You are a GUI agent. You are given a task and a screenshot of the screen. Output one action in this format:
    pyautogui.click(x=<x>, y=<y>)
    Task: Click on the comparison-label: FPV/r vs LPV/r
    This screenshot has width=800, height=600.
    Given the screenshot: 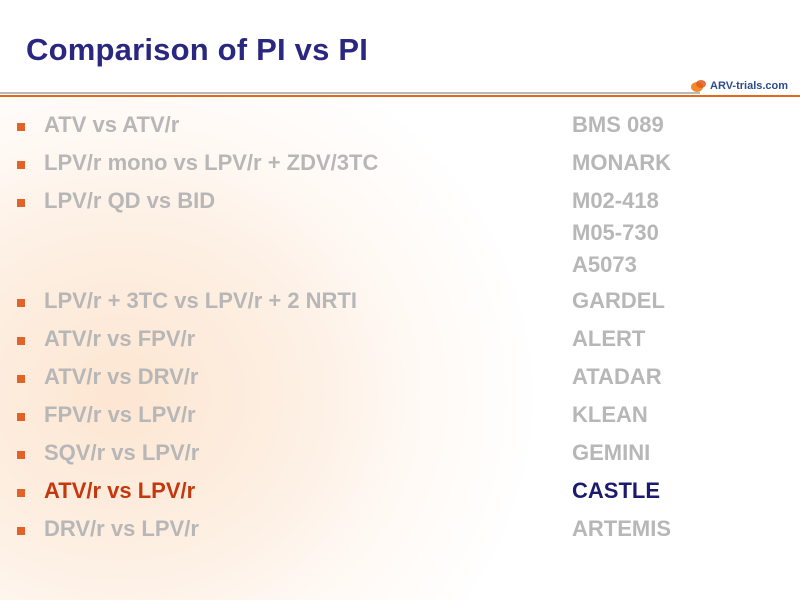 What is the action you would take?
    pyautogui.click(x=120, y=414)
    